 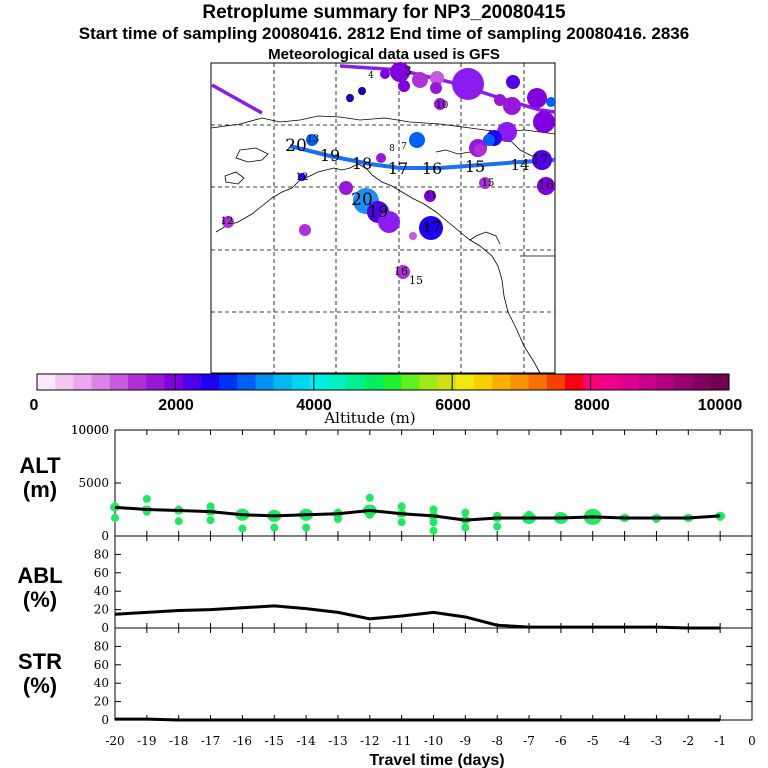 I want to click on series-line-str, so click(x=418, y=719).